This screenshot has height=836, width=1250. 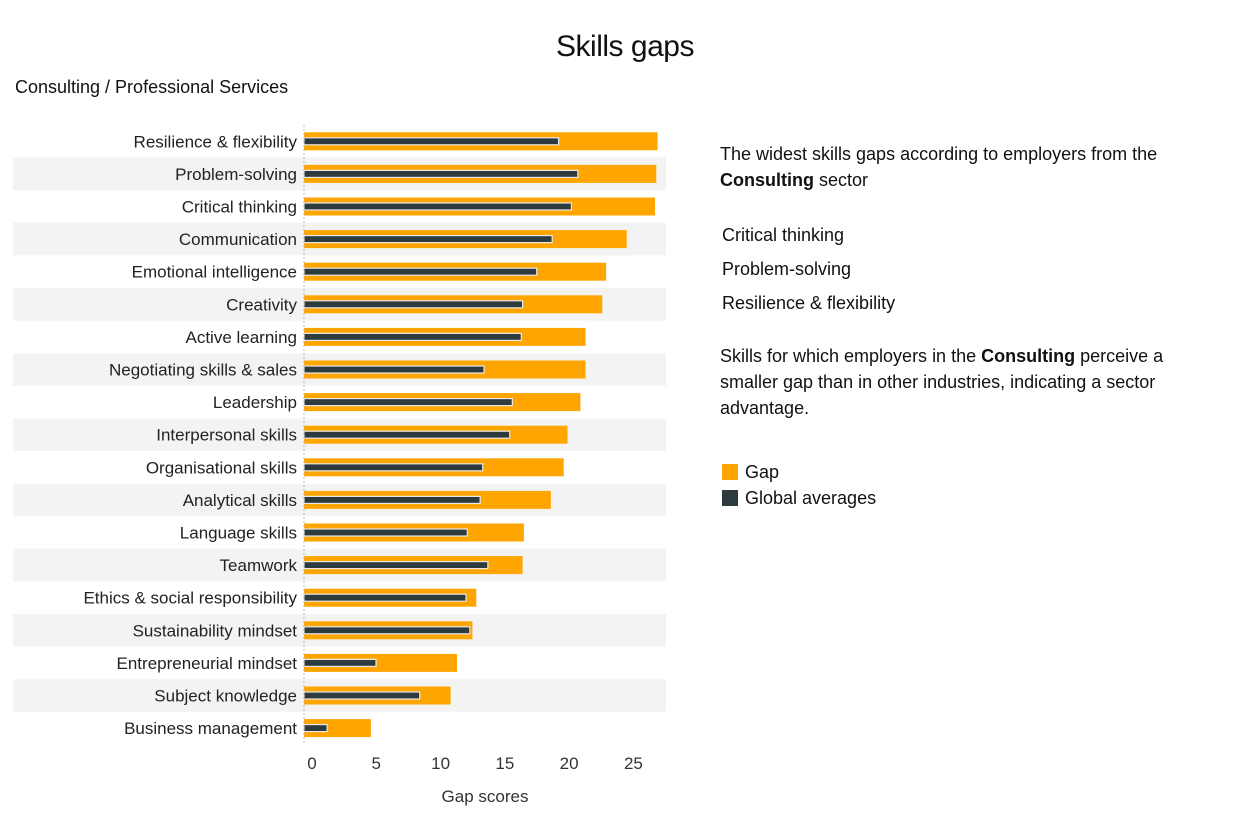 What do you see at coordinates (221, 467) in the screenshot?
I see `category-label: Organisational skills` at bounding box center [221, 467].